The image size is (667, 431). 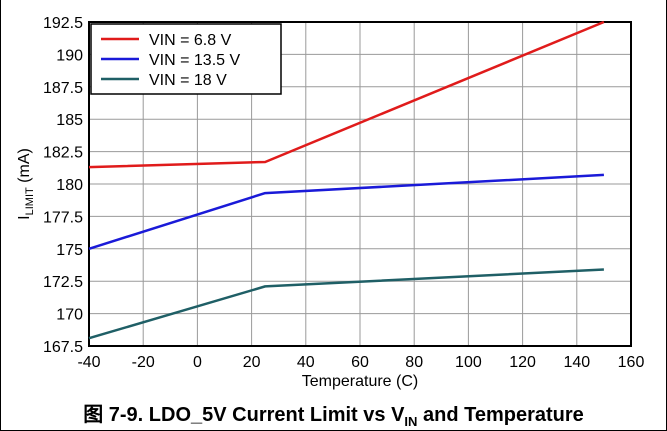 What do you see at coordinates (190, 40) in the screenshot?
I see `legend-label-1: VIN = 6.8 V` at bounding box center [190, 40].